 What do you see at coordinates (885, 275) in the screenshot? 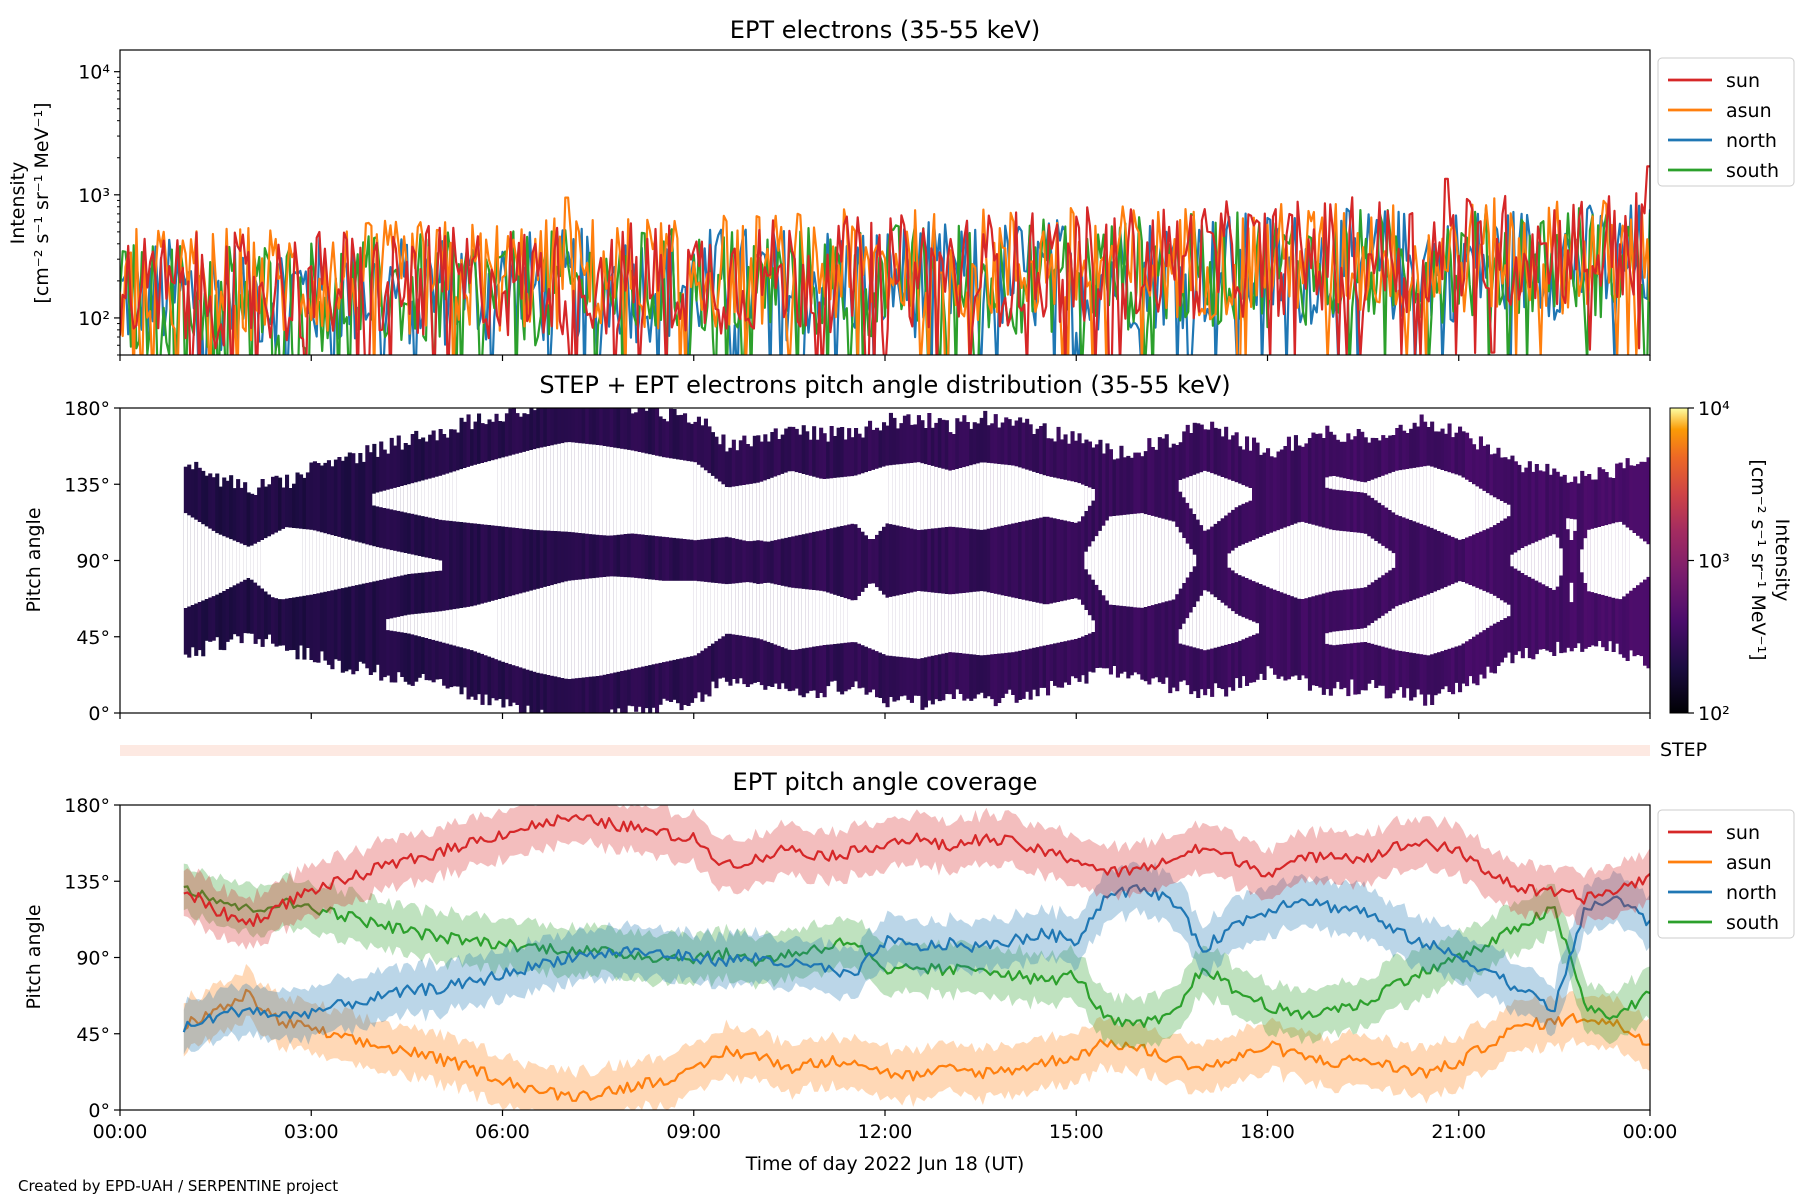
I see `series-line-asun` at bounding box center [885, 275].